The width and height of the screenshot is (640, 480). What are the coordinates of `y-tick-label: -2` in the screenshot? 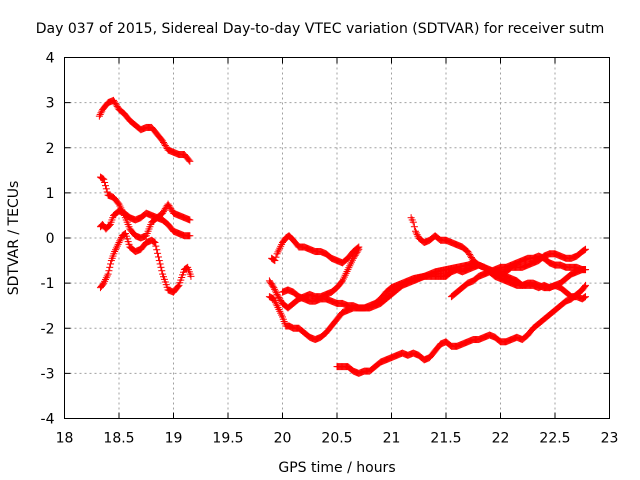 It's located at (48, 329).